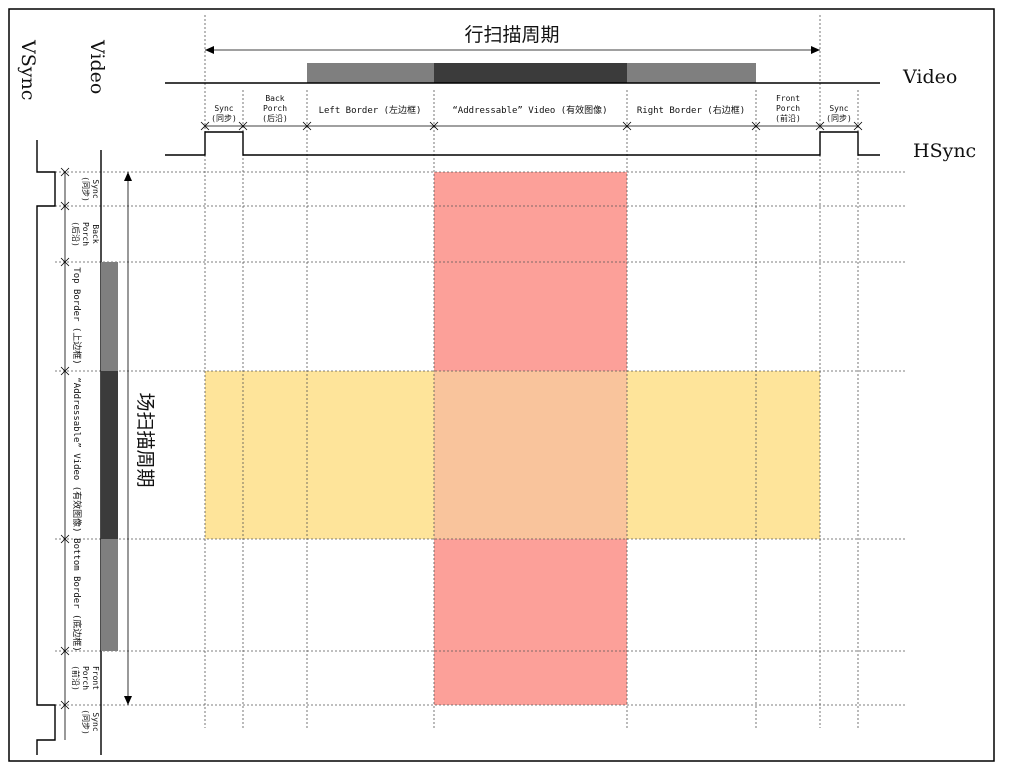 The width and height of the screenshot is (1017, 769). Describe the element at coordinates (145, 439) in the screenshot. I see `frame-period-label: 场扫描周期` at that location.